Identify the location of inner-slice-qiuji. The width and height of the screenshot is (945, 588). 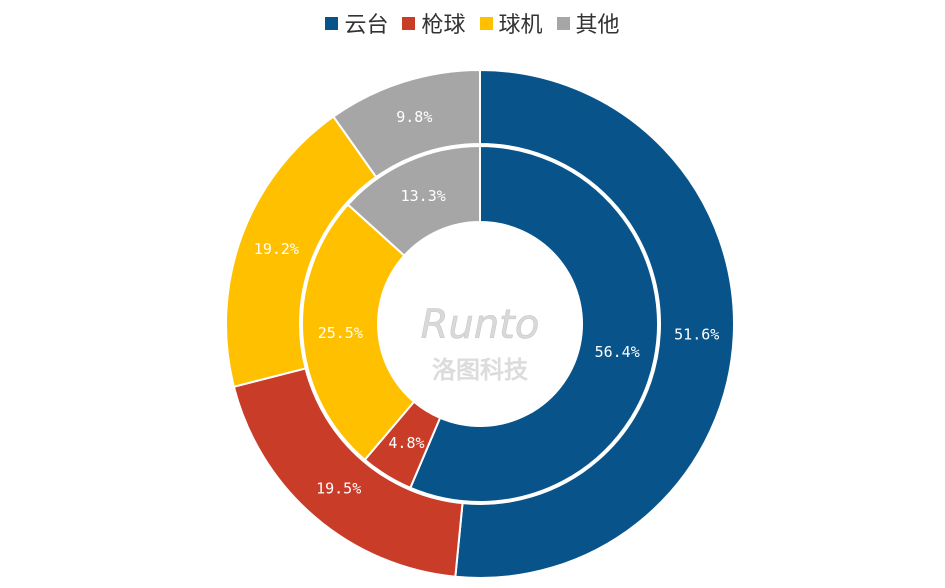
(358, 332).